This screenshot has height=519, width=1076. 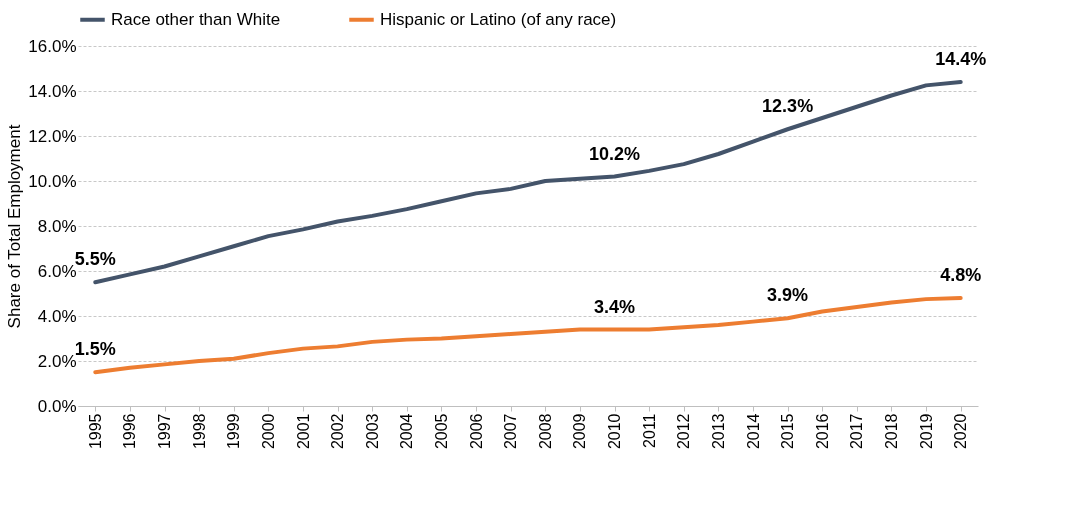 What do you see at coordinates (441, 431) in the screenshot?
I see `x-tick-label: 2005` at bounding box center [441, 431].